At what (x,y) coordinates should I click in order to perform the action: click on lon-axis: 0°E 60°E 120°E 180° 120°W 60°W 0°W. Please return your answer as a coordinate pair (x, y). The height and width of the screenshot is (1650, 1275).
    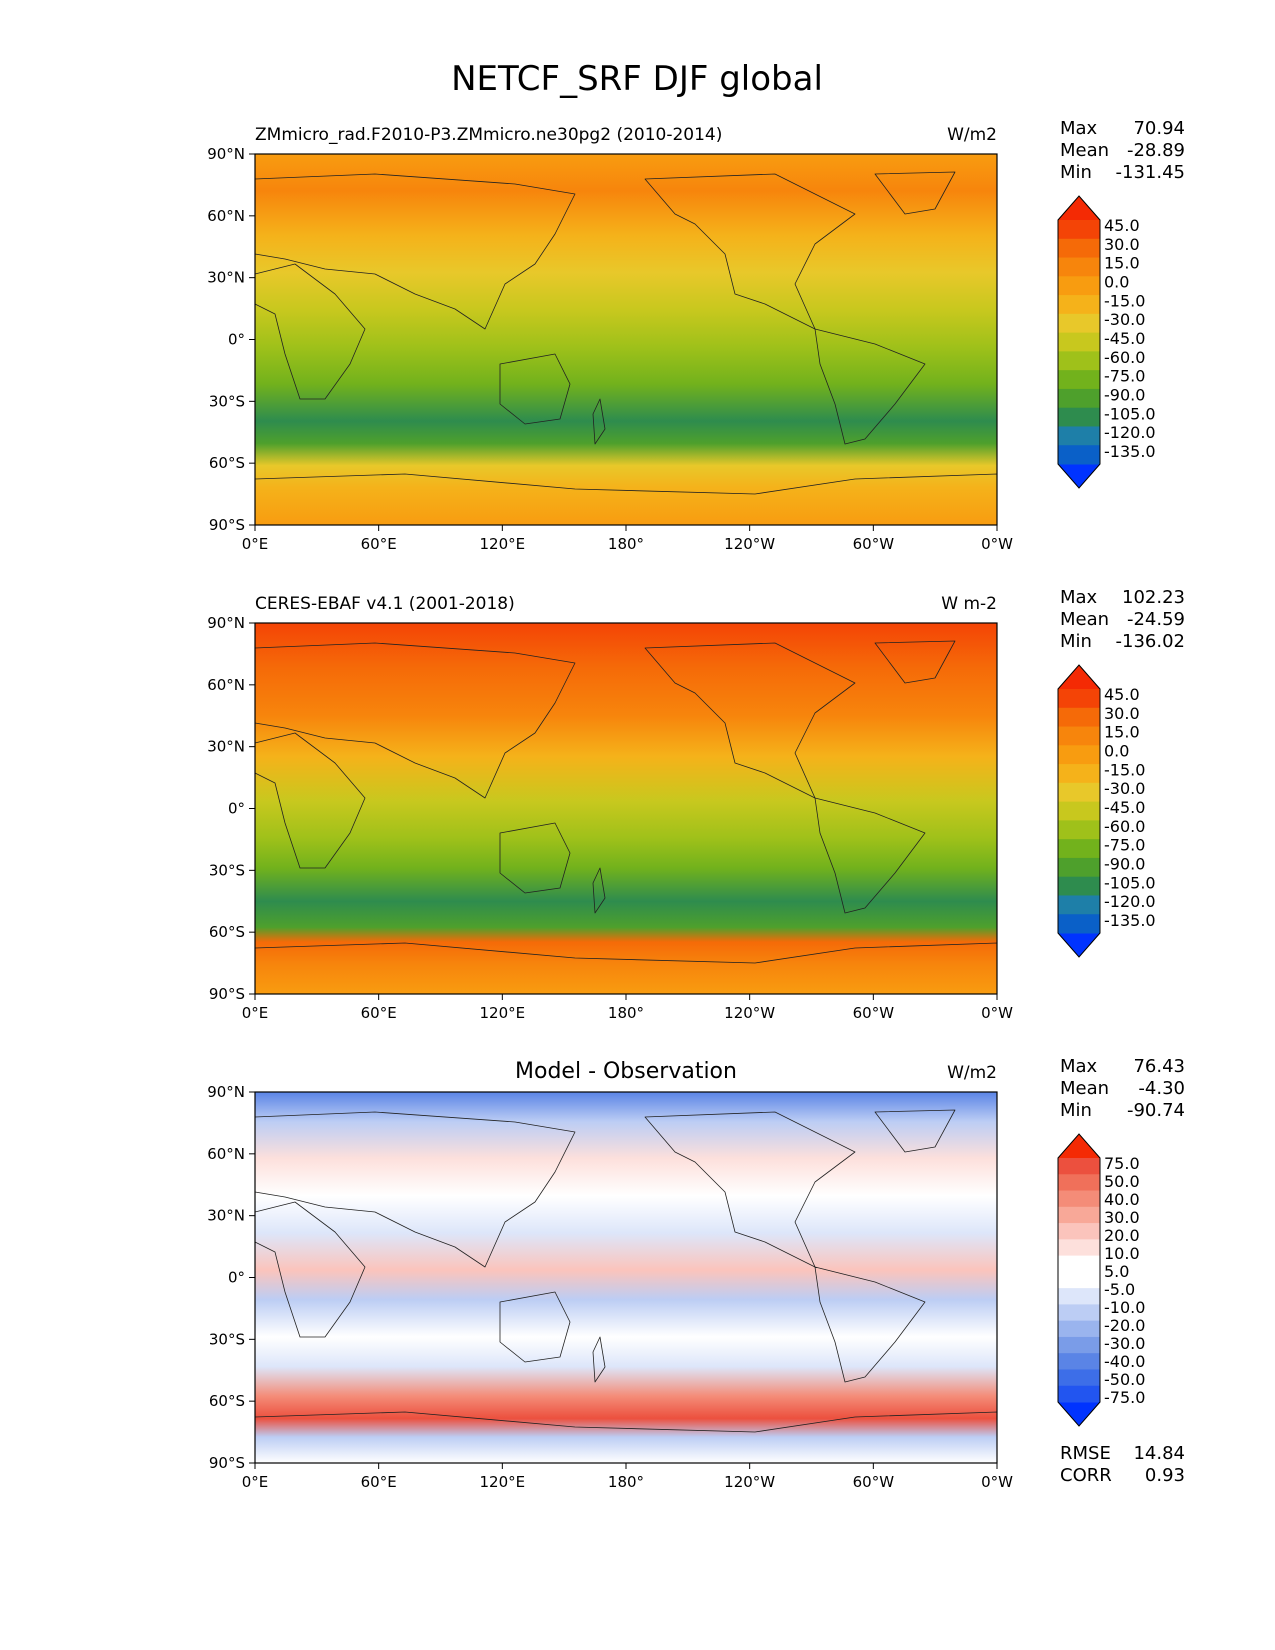
    Looking at the image, I should click on (627, 1008).